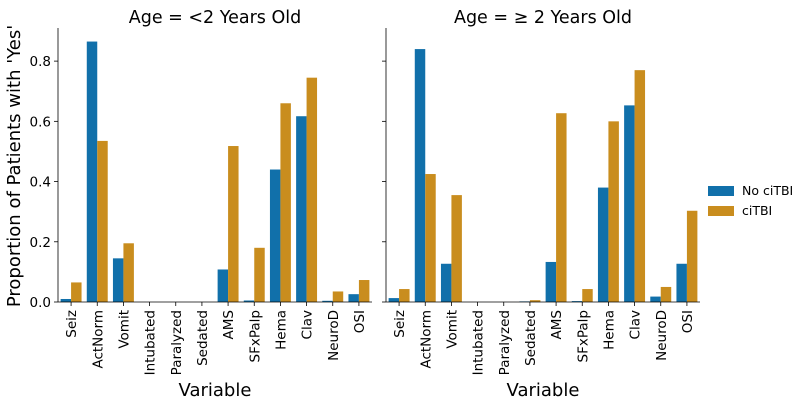  I want to click on y-tick-label: 0.2, so click(40, 243).